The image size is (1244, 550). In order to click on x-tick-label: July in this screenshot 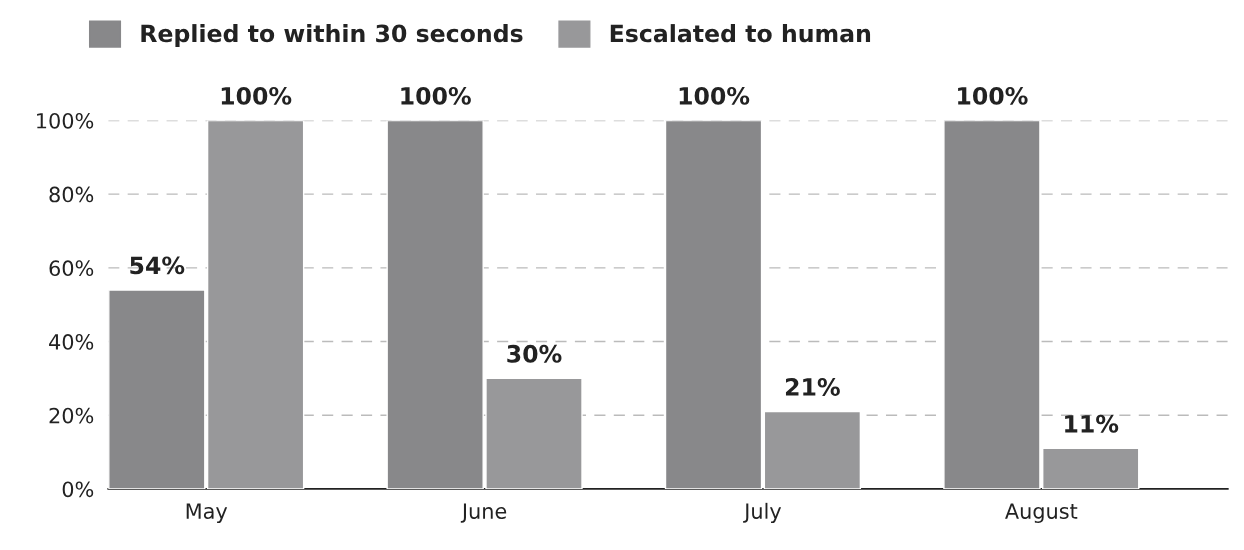, I will do `click(762, 512)`.